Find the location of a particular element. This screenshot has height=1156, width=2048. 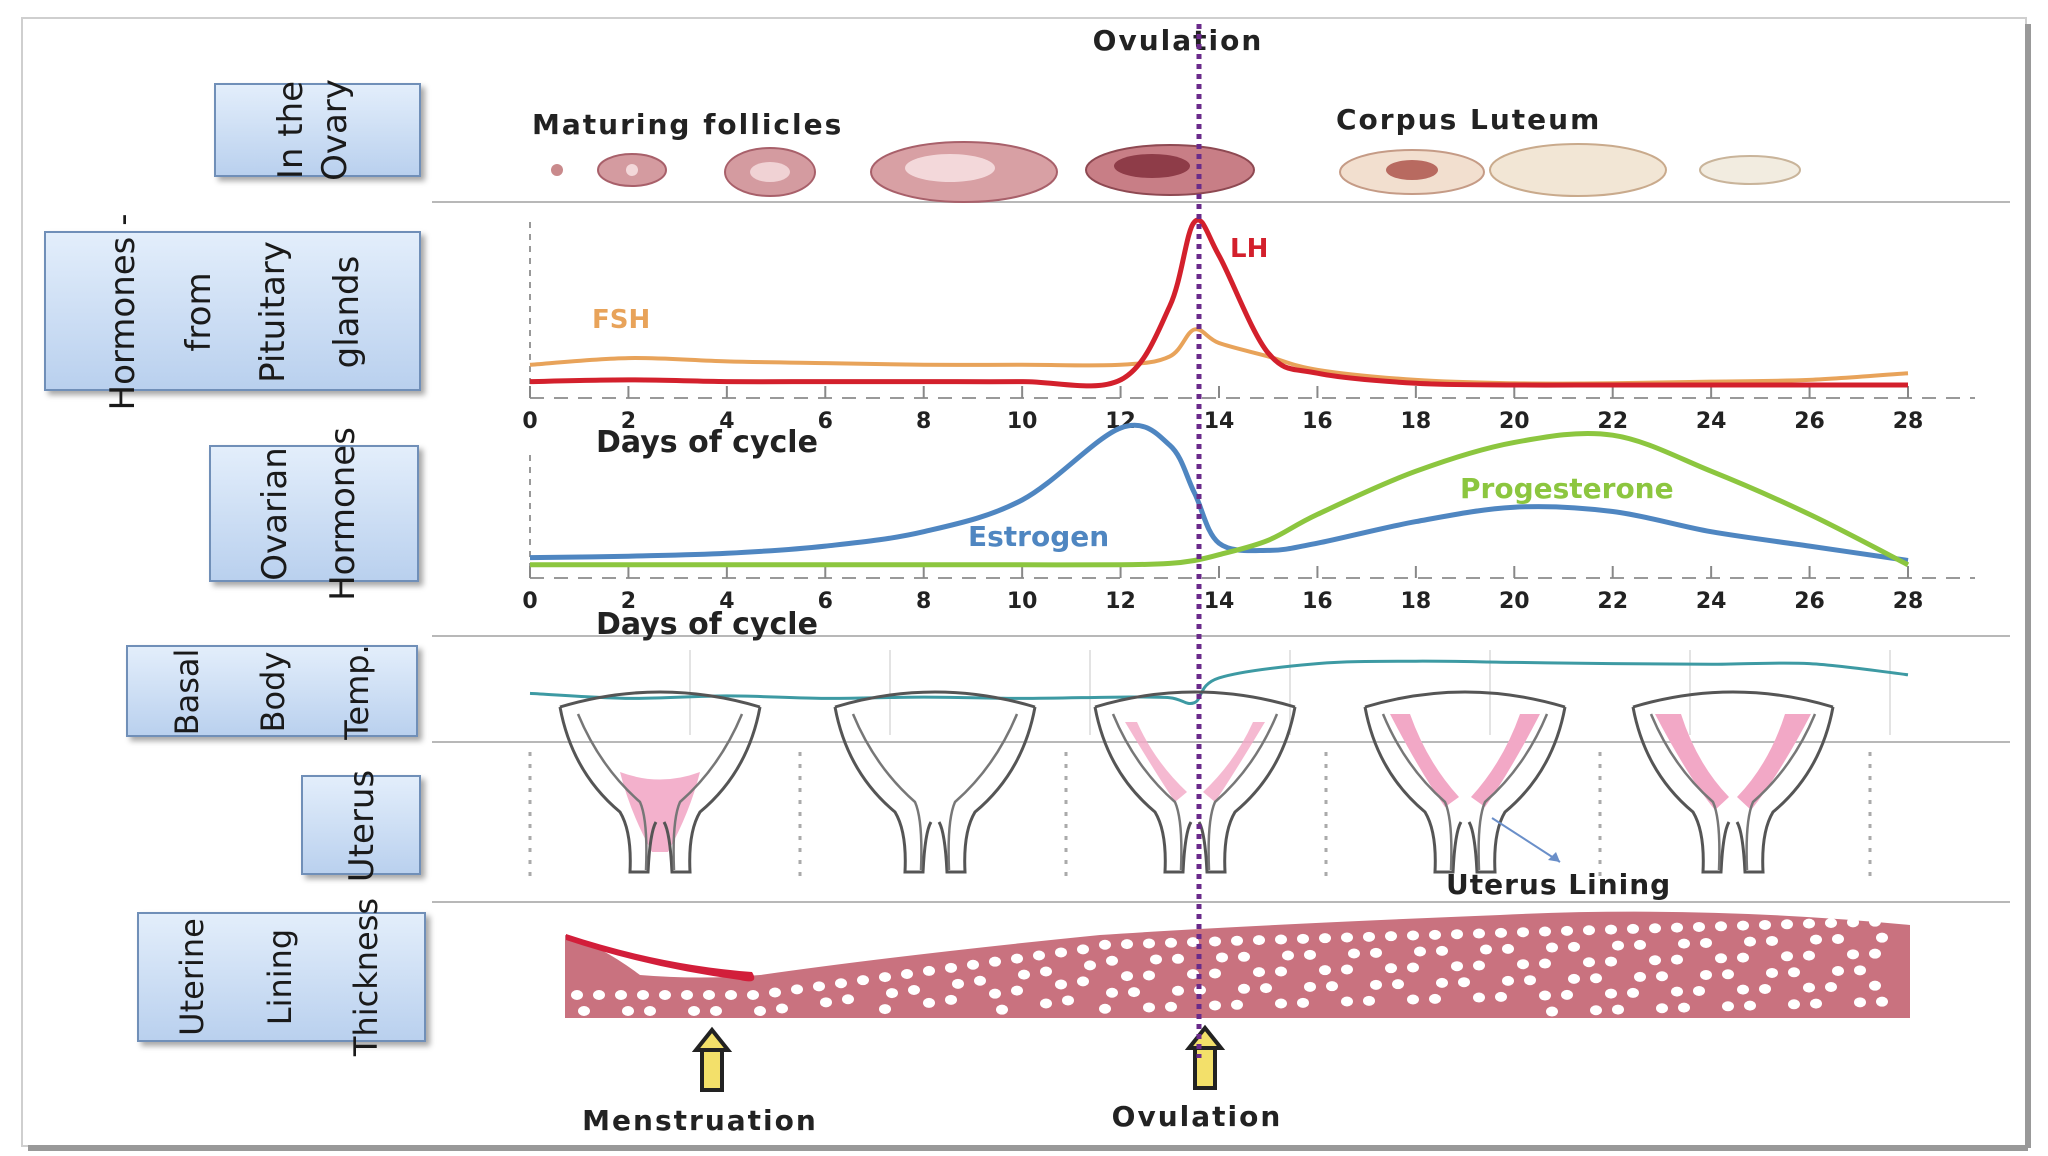

chart2-tick-label-20: 20 is located at coordinates (1514, 601).